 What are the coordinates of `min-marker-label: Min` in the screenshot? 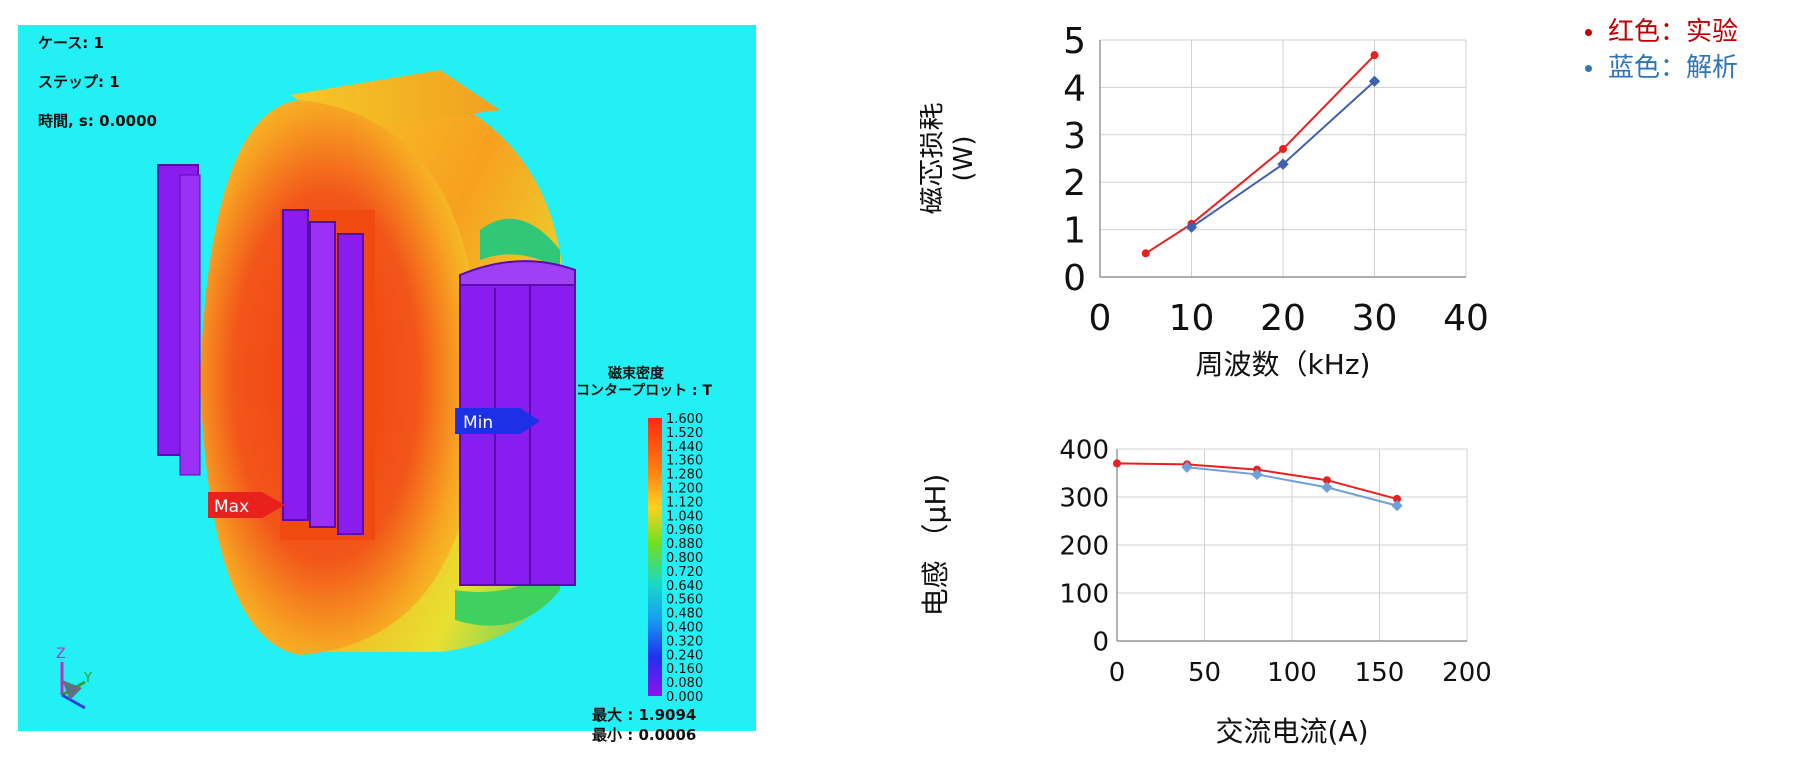 It's located at (478, 423).